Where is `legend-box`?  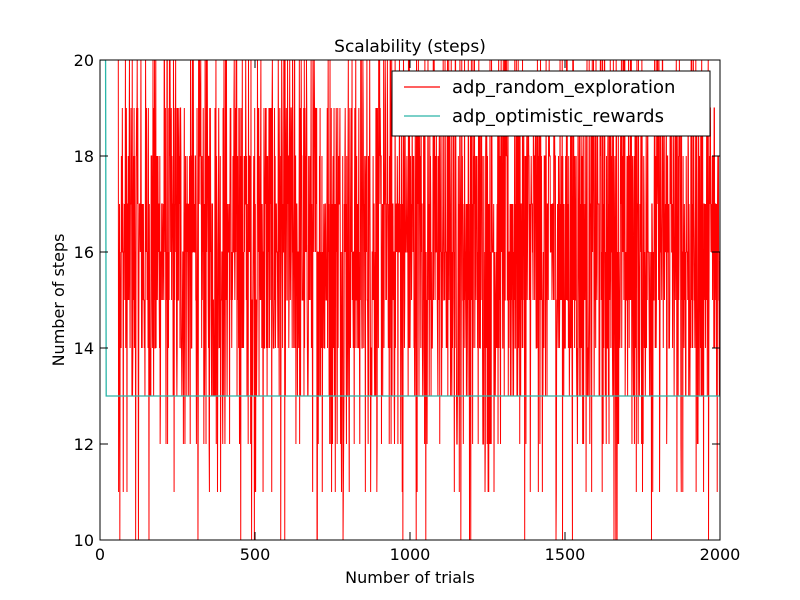 legend-box is located at coordinates (551, 103).